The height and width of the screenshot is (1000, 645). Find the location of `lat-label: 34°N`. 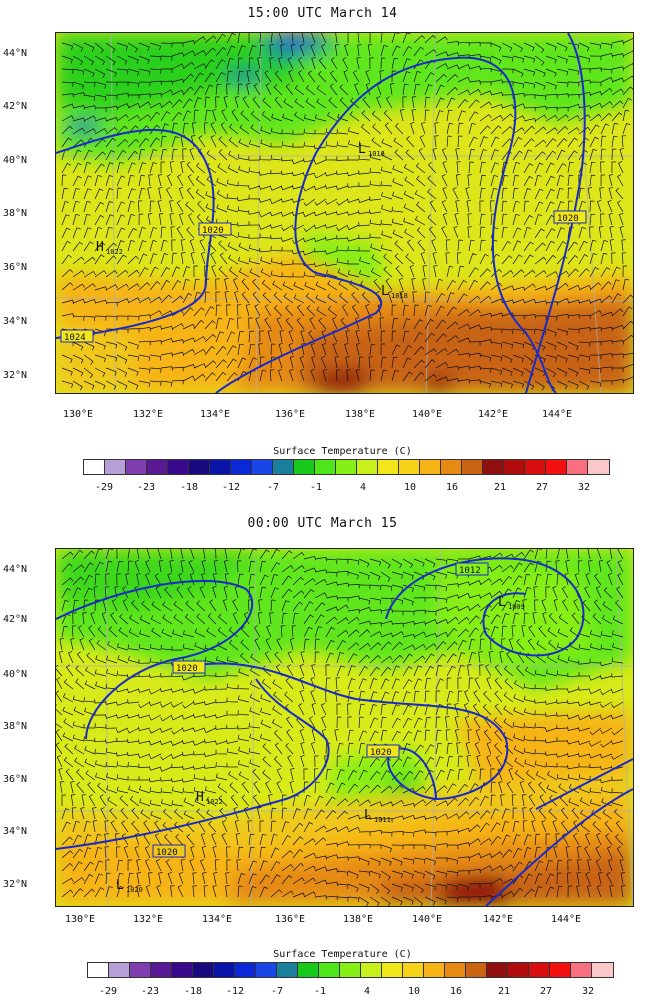

lat-label: 34°N is located at coordinates (15, 831).